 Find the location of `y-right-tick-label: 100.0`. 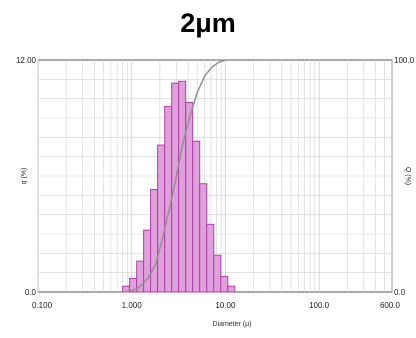

y-right-tick-label: 100.0 is located at coordinates (404, 60).